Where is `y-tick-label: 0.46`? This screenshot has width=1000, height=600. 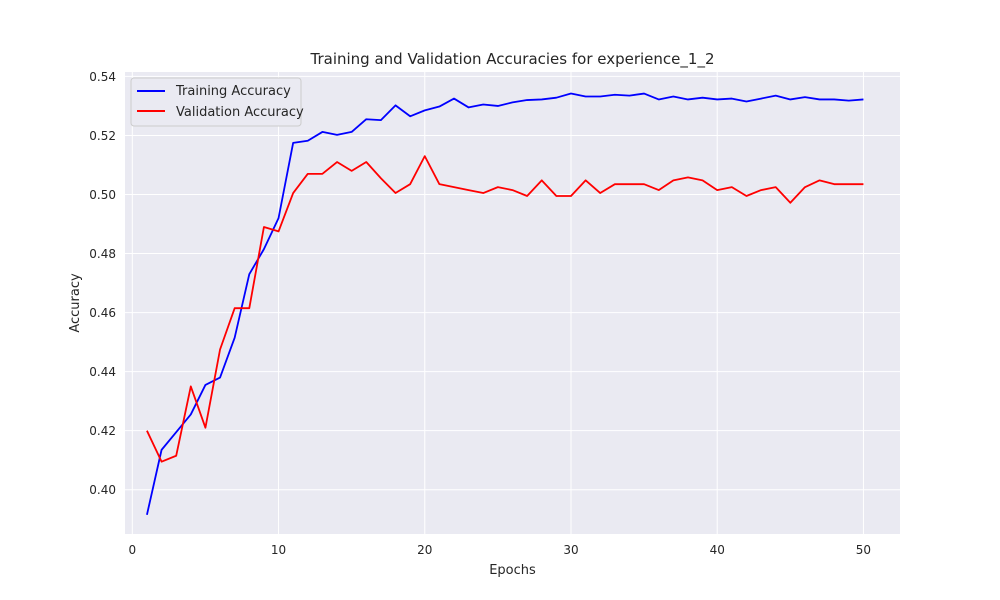 y-tick-label: 0.46 is located at coordinates (102, 313).